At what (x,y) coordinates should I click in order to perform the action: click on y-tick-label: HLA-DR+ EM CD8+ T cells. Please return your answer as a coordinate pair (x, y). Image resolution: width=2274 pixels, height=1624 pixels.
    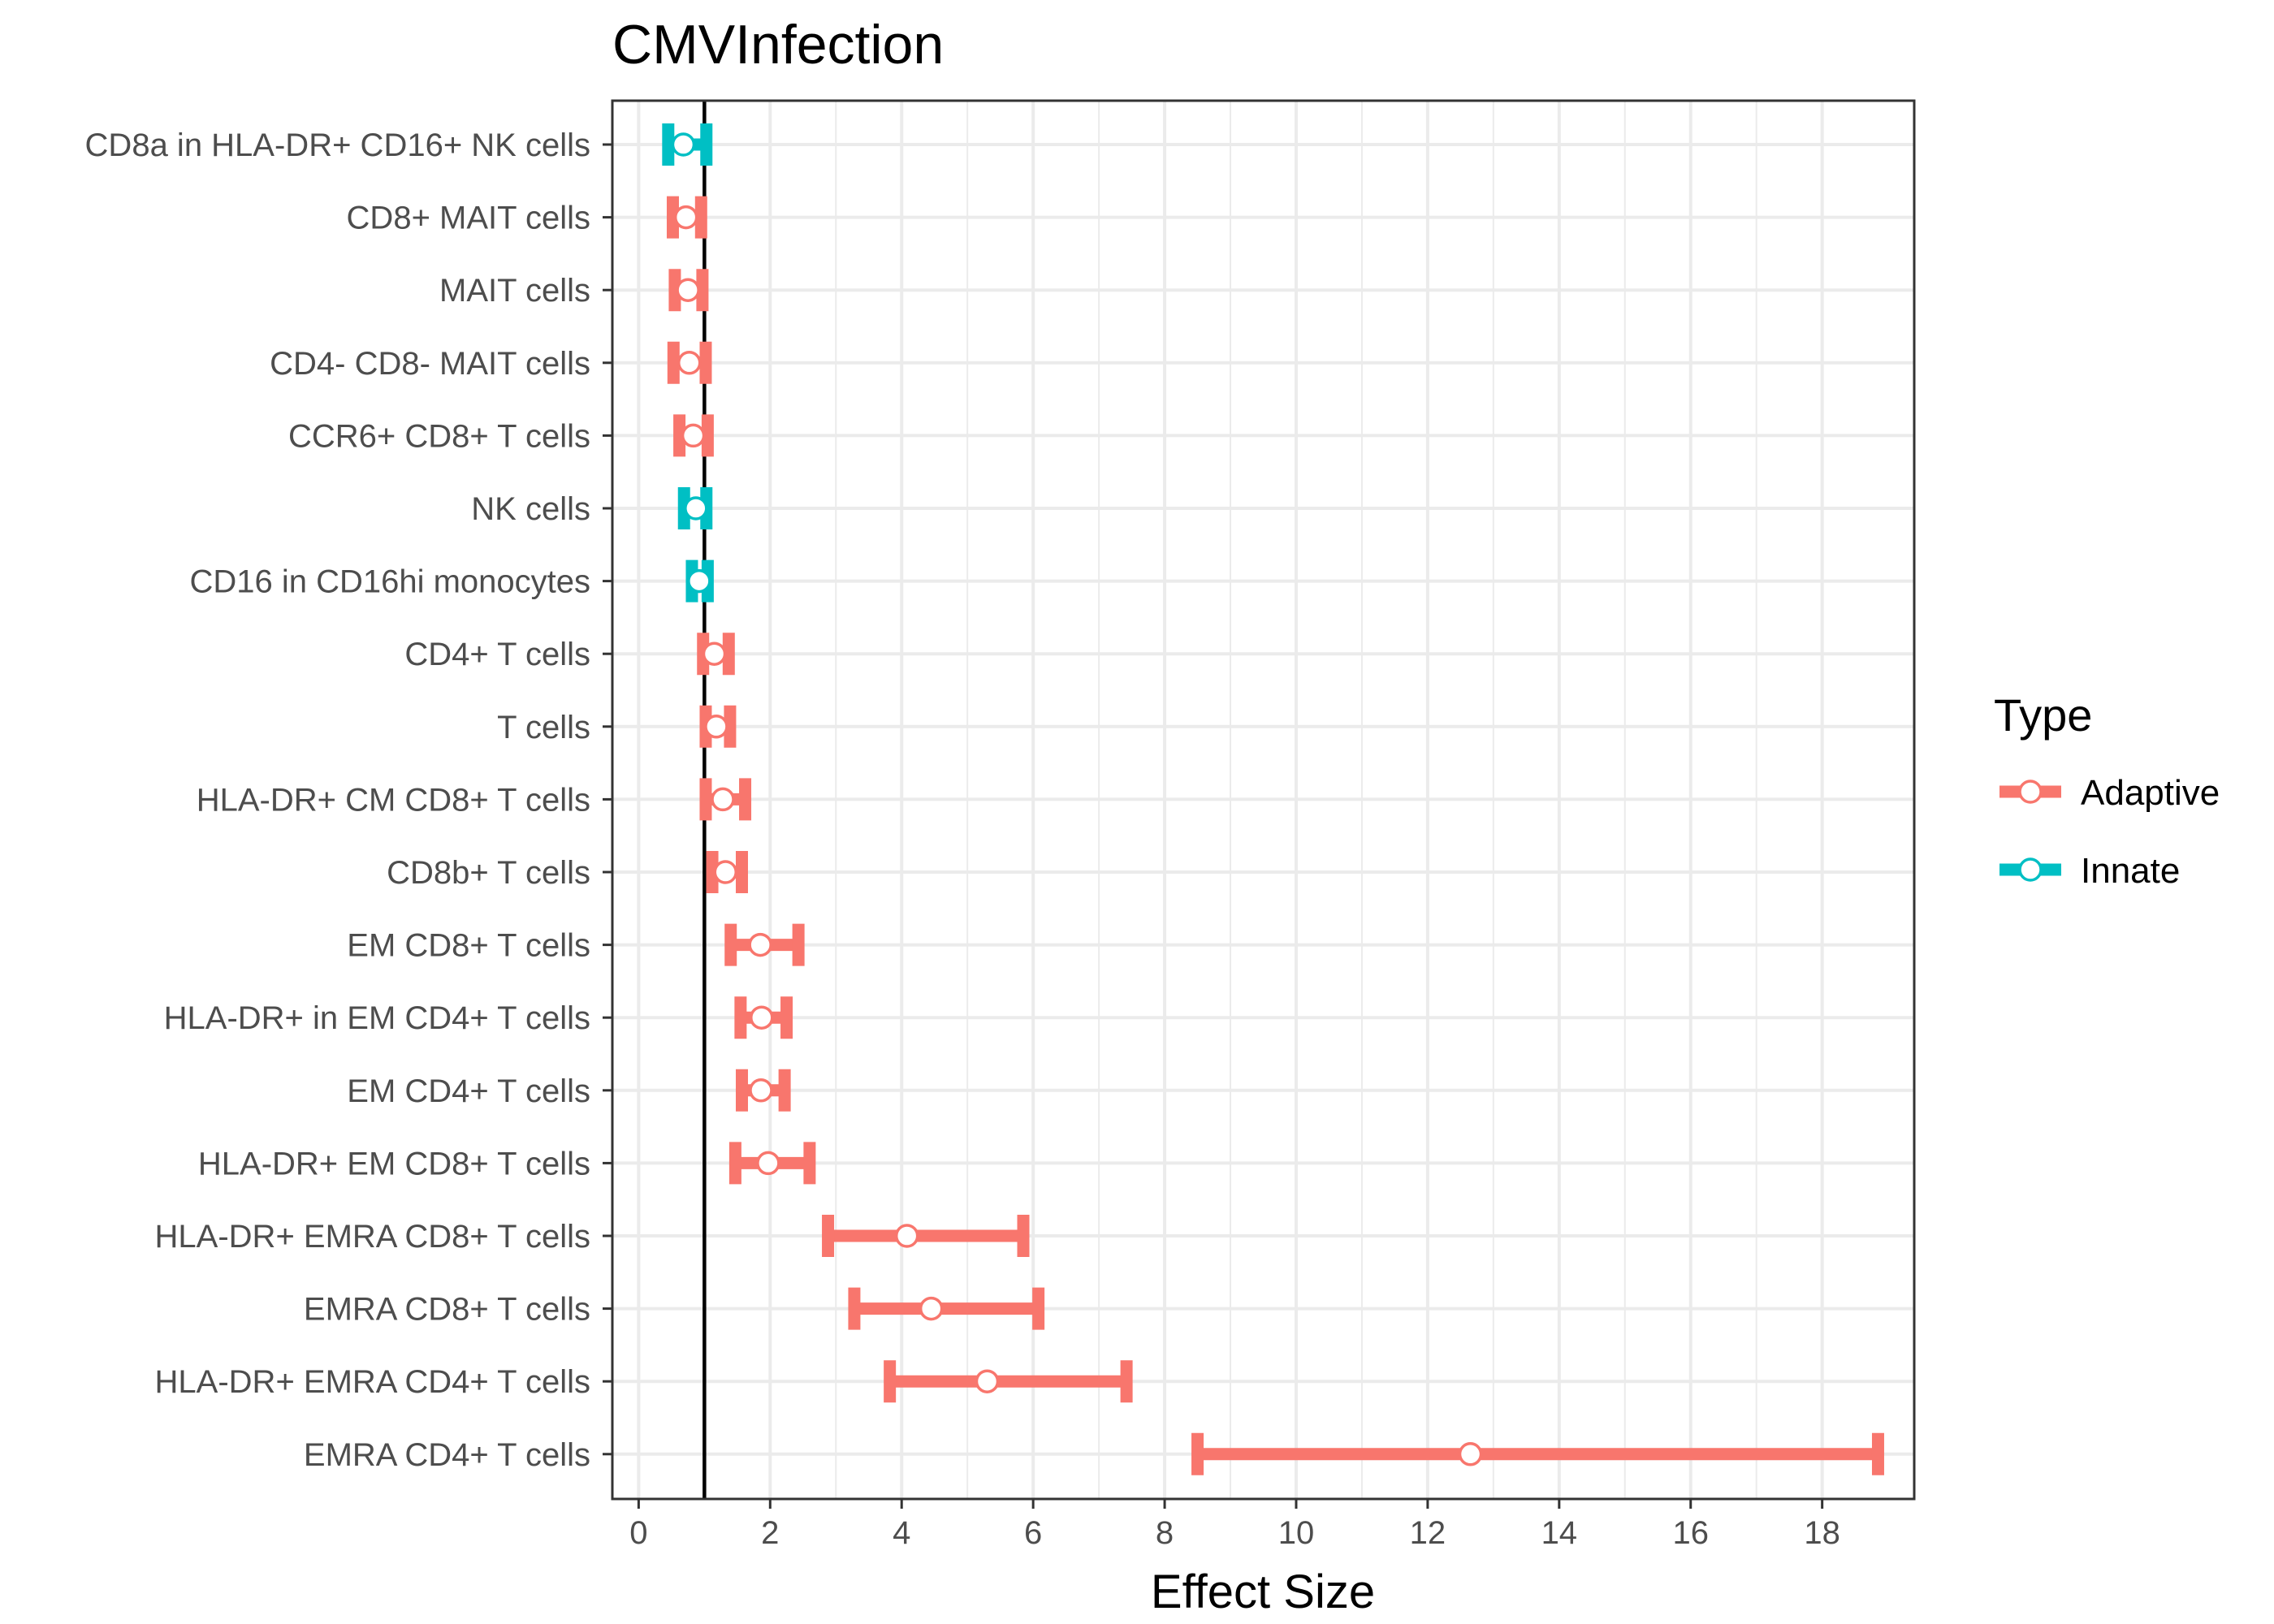
    Looking at the image, I should click on (394, 1164).